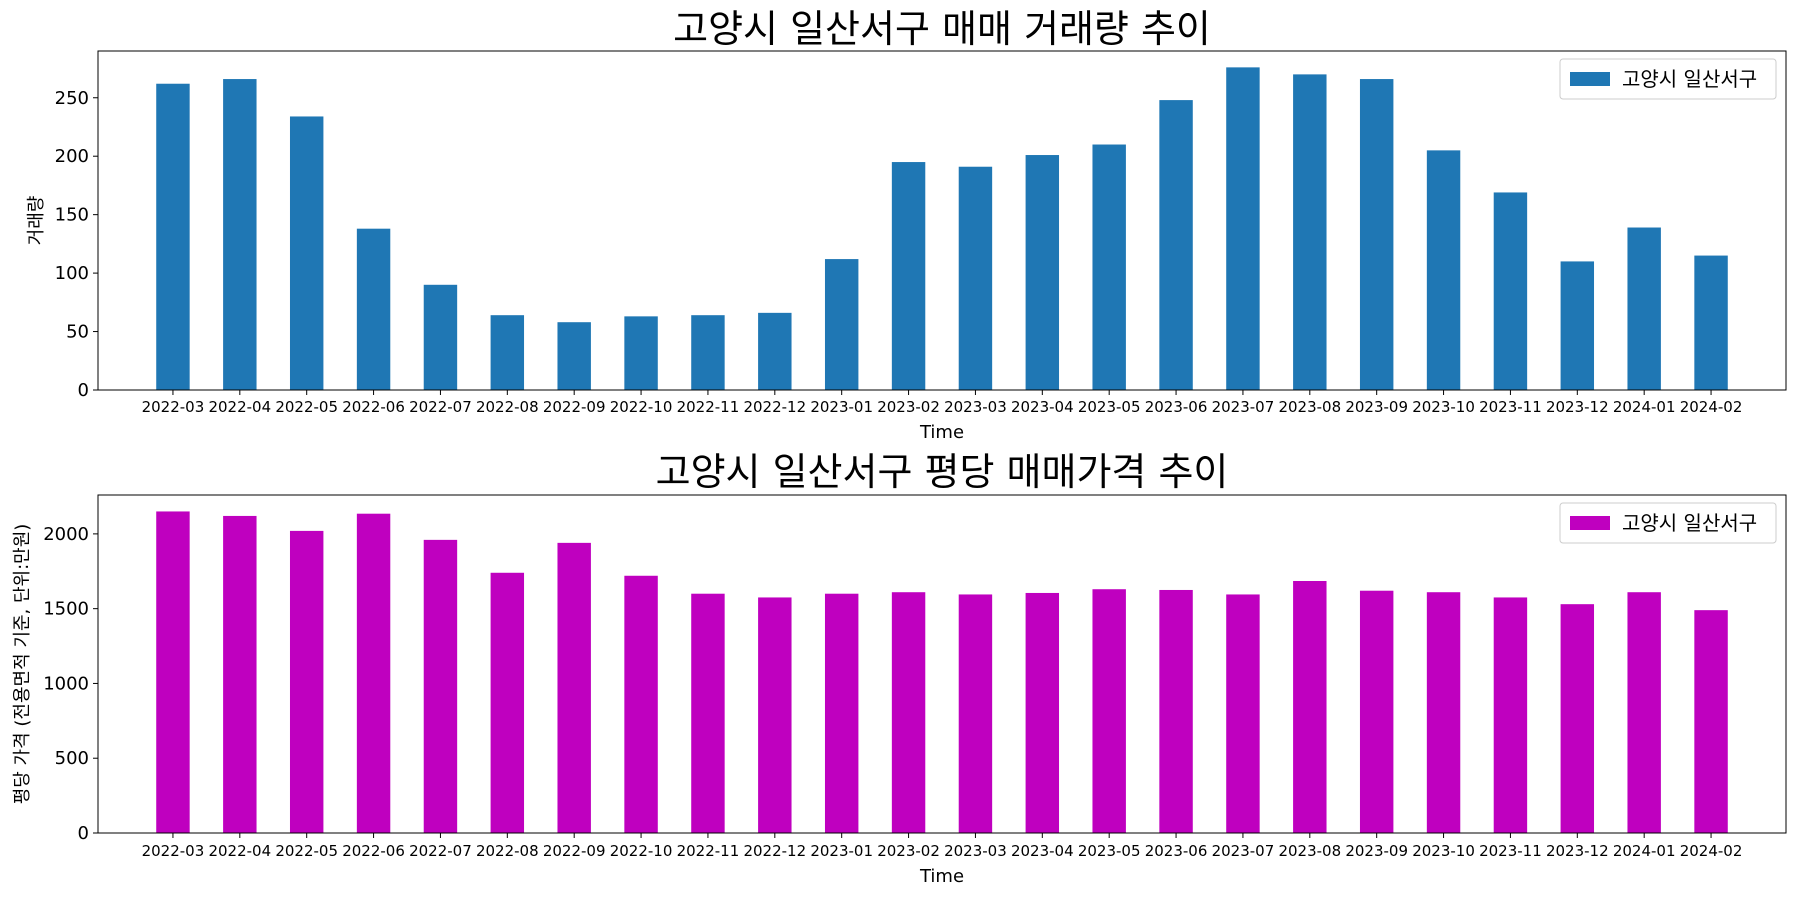 The height and width of the screenshot is (900, 1800). I want to click on y-tick-label: 250, so click(72, 98).